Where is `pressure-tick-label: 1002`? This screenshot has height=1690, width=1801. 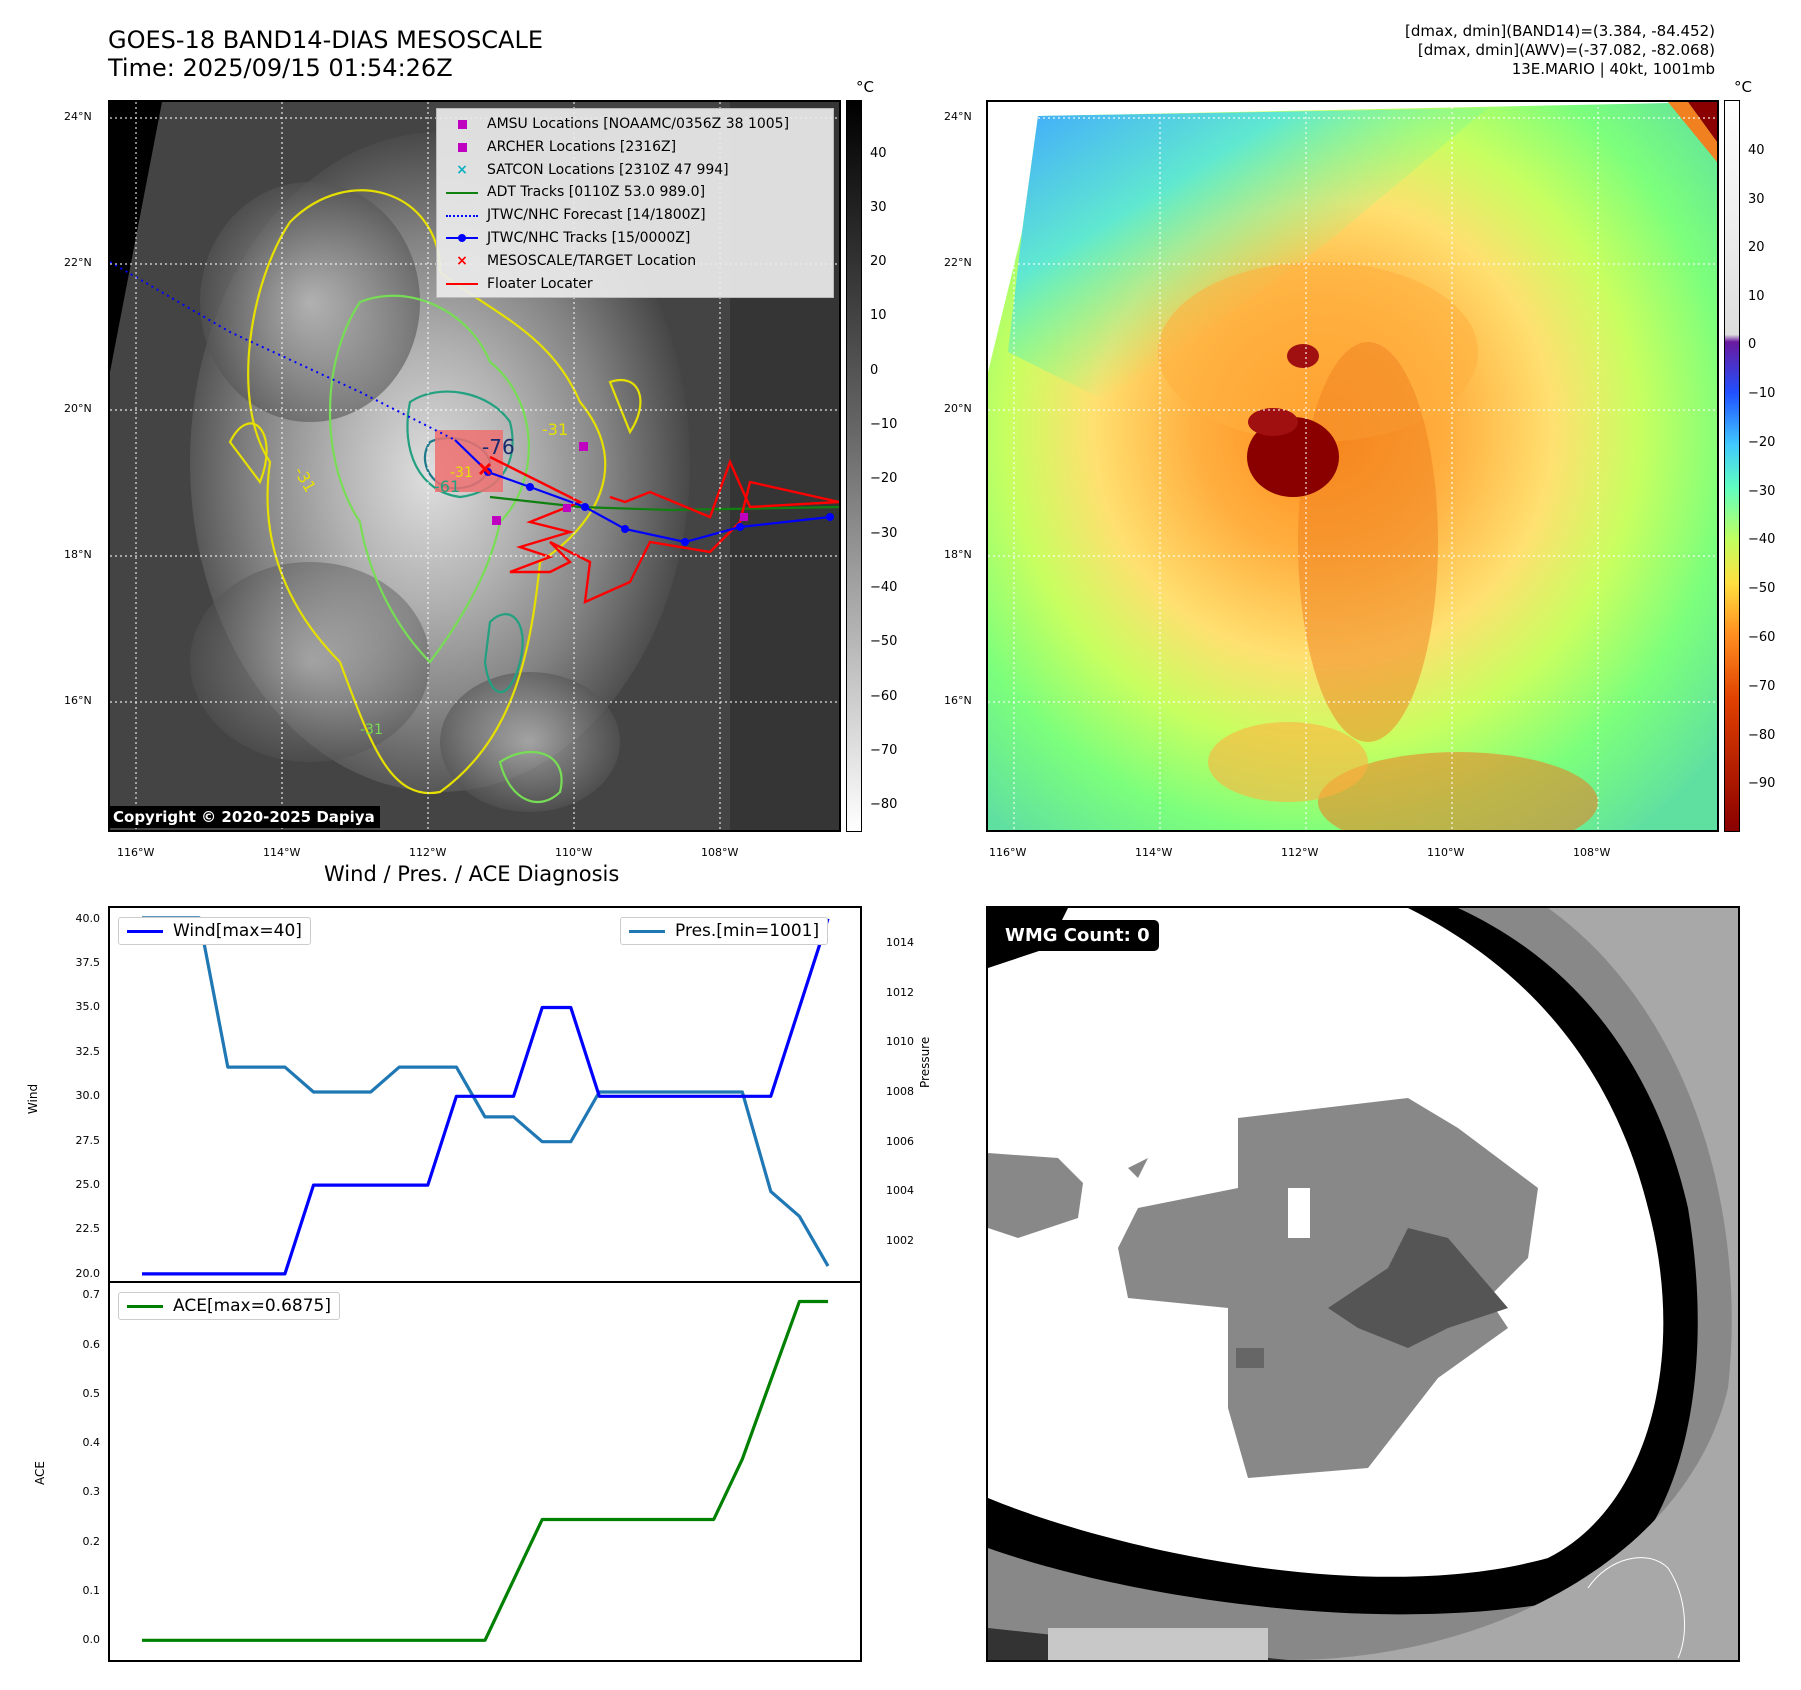
pressure-tick-label: 1002 is located at coordinates (900, 1241).